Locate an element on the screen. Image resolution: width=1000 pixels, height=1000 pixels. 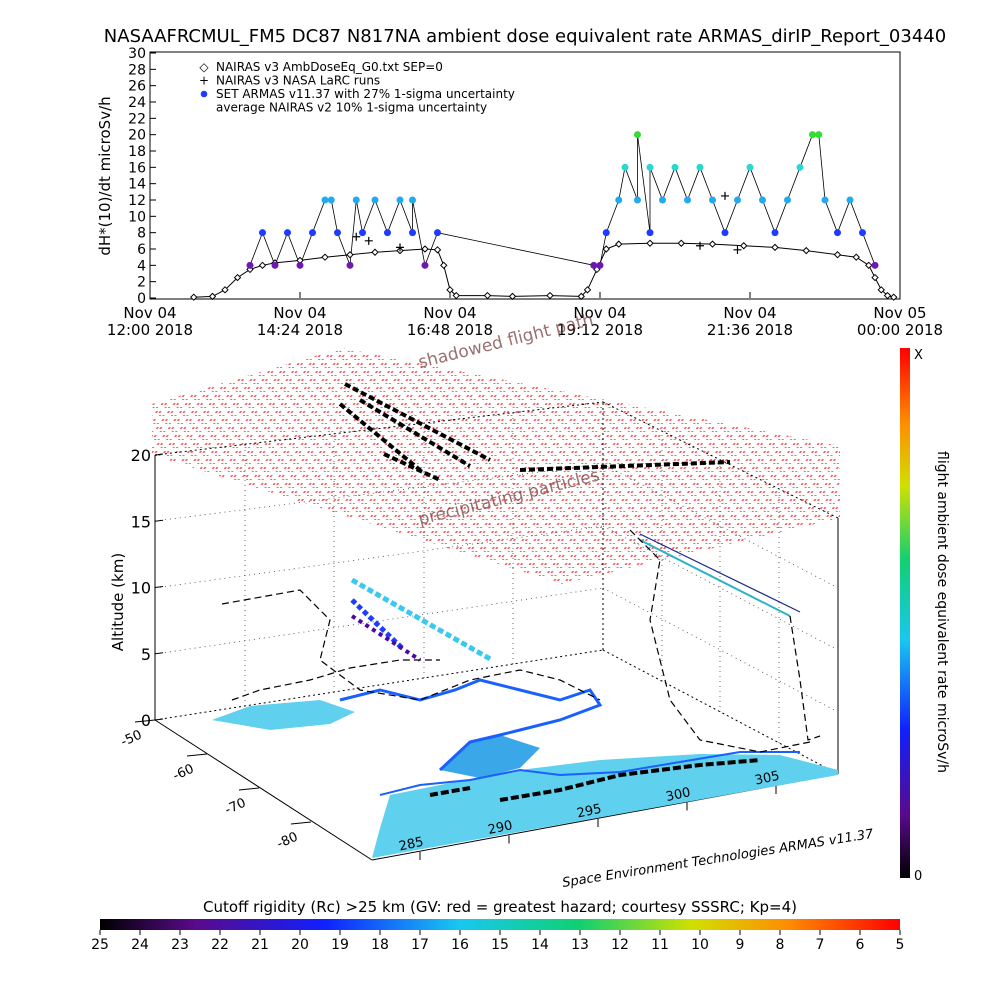
legend-symbol is located at coordinates (204, 94).